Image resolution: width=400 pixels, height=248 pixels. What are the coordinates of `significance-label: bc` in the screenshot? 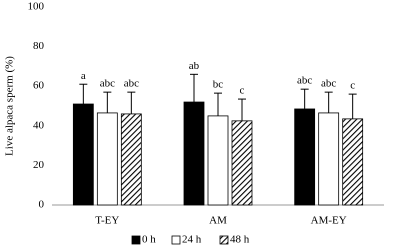 It's located at (218, 85).